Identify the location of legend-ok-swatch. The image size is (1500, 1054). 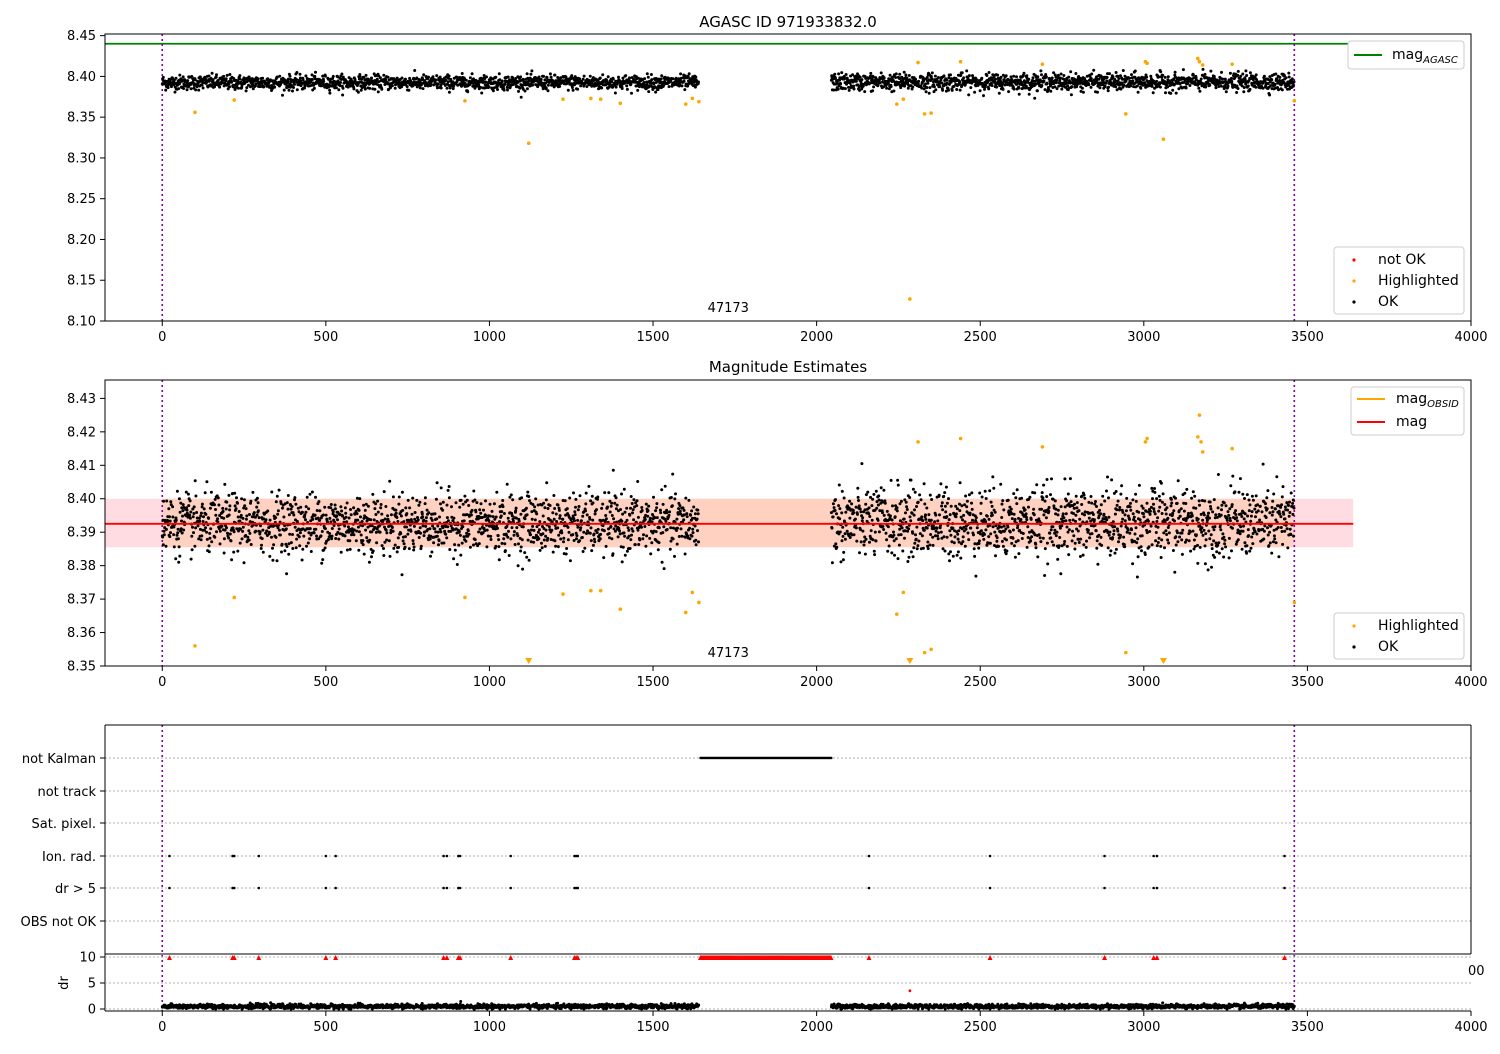
(1353, 301).